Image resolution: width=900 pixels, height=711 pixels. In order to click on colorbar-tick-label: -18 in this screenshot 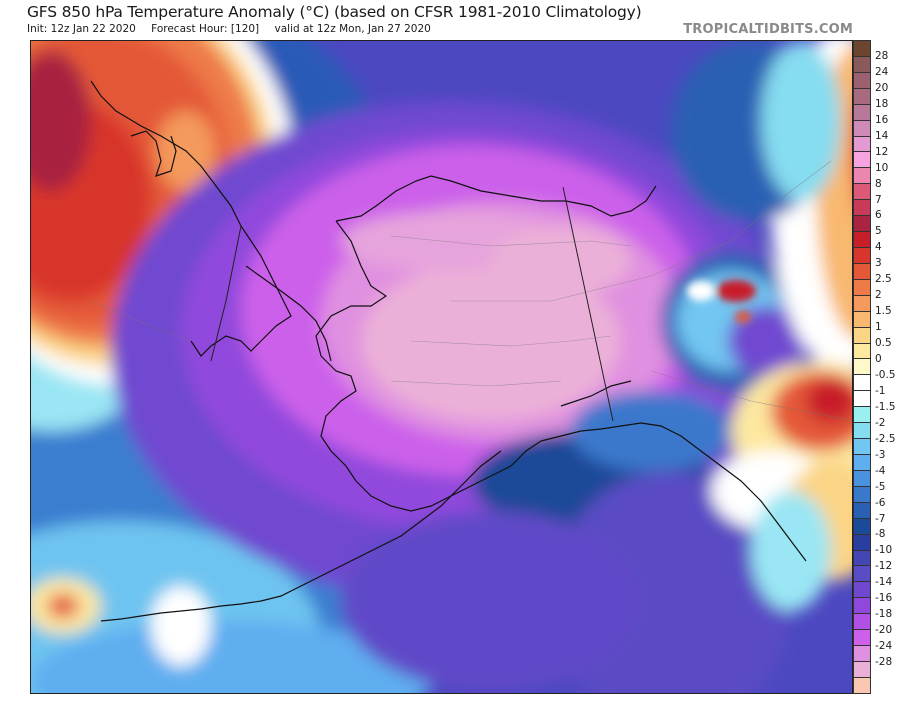, I will do `click(884, 614)`.